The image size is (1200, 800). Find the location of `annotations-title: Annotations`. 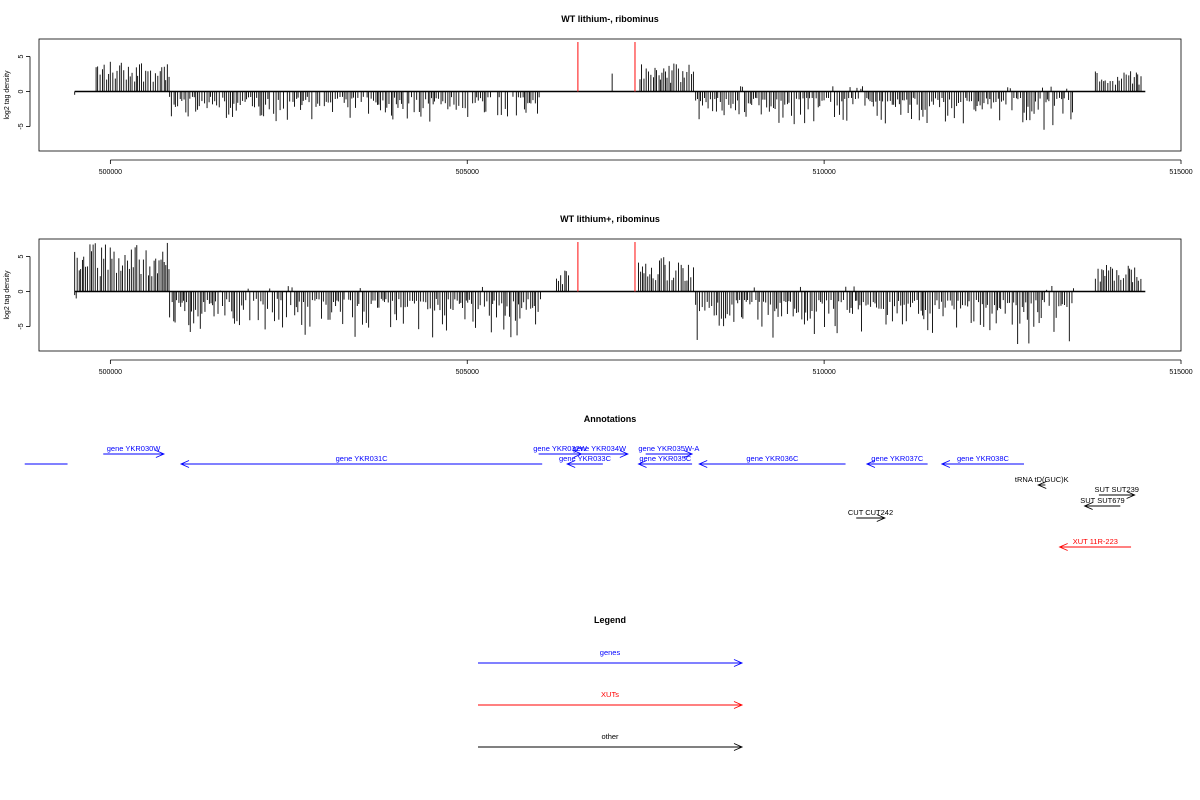

annotations-title: Annotations is located at coordinates (610, 419).